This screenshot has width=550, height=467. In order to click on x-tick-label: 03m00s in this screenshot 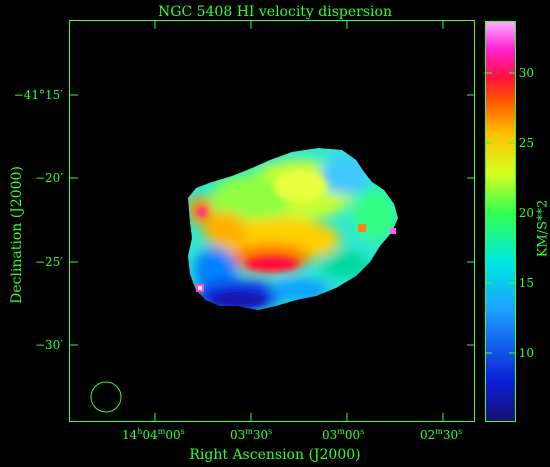, I will do `click(343, 434)`.